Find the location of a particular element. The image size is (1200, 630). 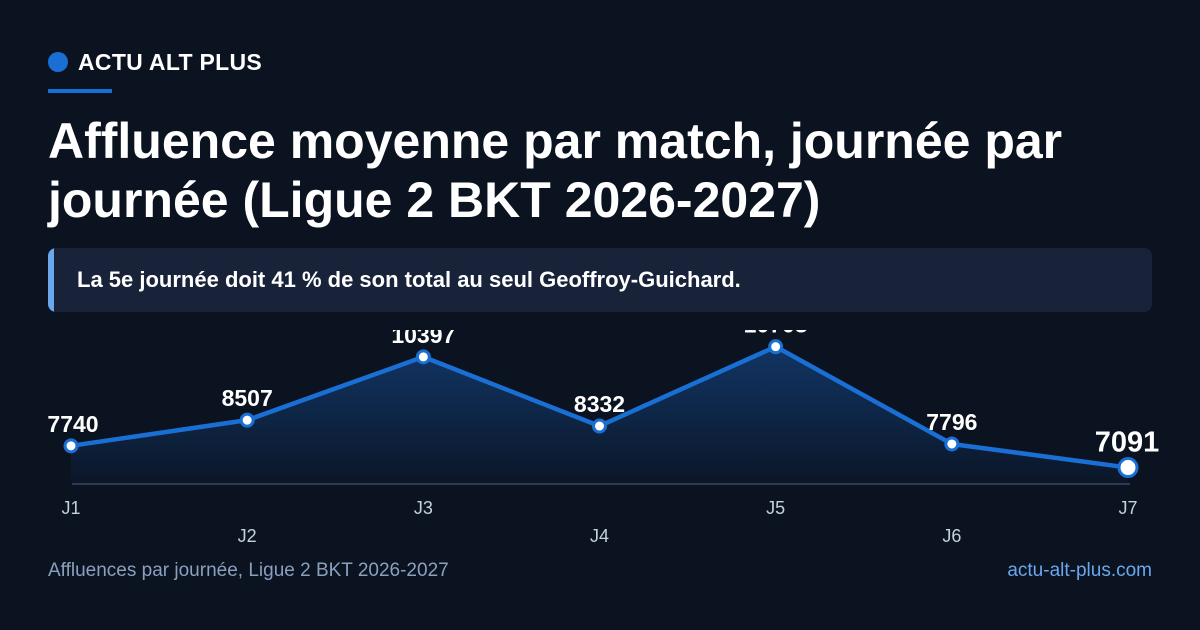

data-point-j4 is located at coordinates (599, 426).